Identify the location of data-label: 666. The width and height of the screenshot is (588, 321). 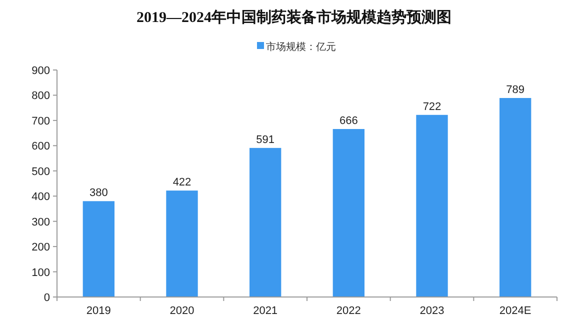
(348, 121).